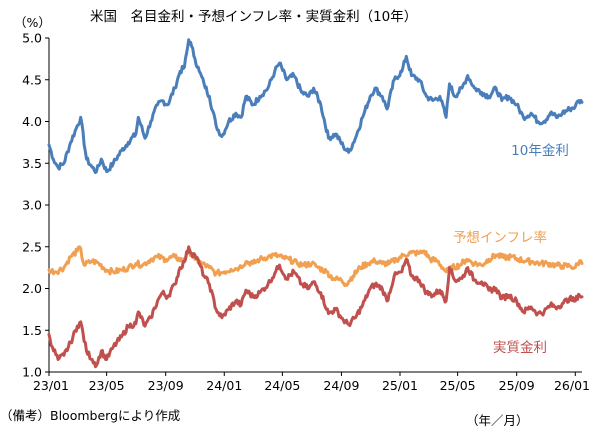  What do you see at coordinates (32, 205) in the screenshot?
I see `y-tick-label: 3.0` at bounding box center [32, 205].